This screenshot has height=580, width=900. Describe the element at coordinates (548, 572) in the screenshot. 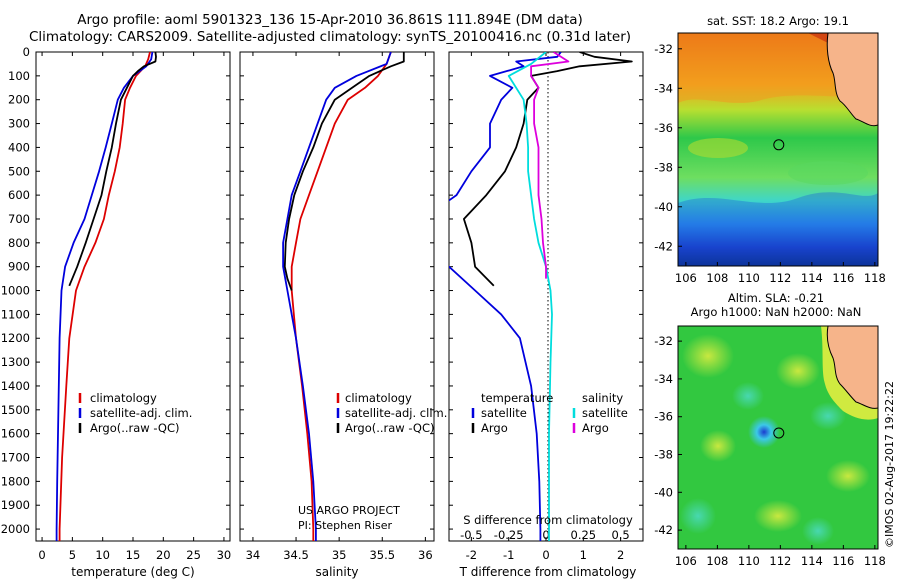

I see `t-difference-axis-label: T difference from climatology` at that location.